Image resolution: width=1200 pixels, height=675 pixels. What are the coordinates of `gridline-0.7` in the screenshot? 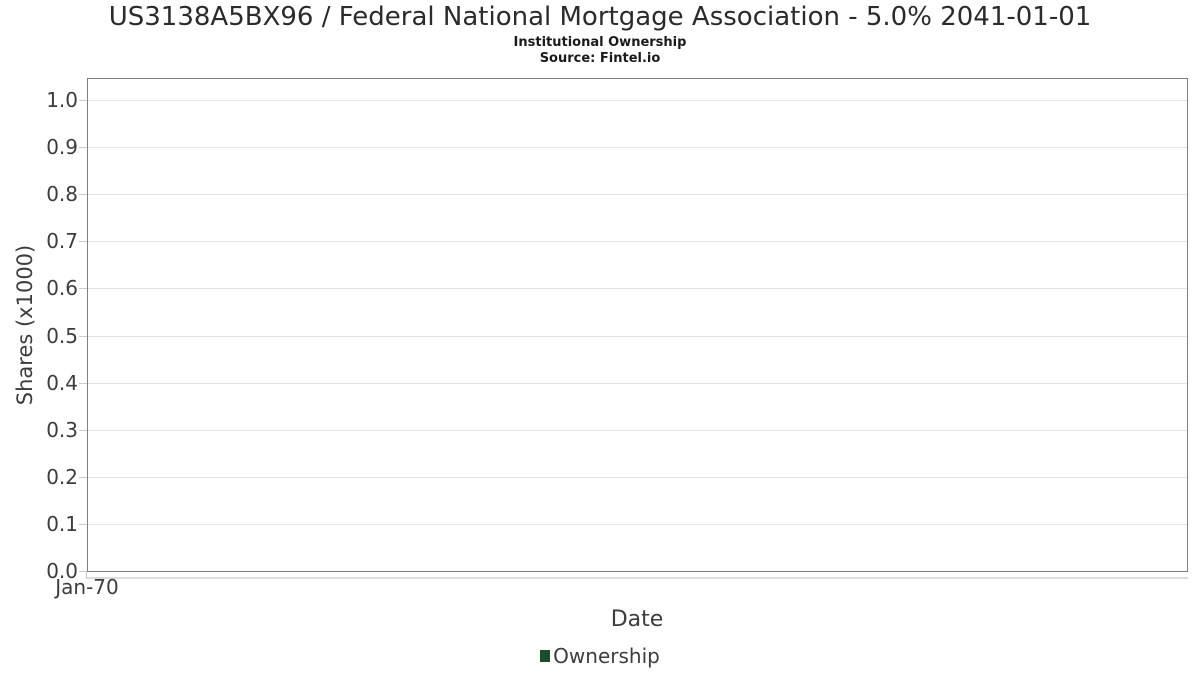 It's located at (637, 242).